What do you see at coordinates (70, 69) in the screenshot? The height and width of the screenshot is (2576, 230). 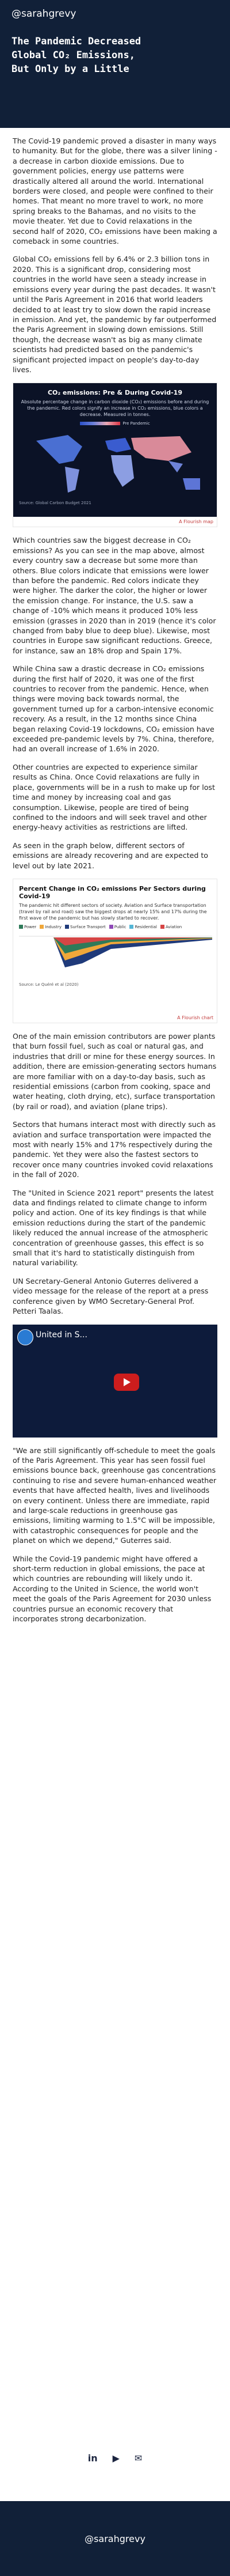 I see `title-line-3: But Only by a Little` at bounding box center [70, 69].